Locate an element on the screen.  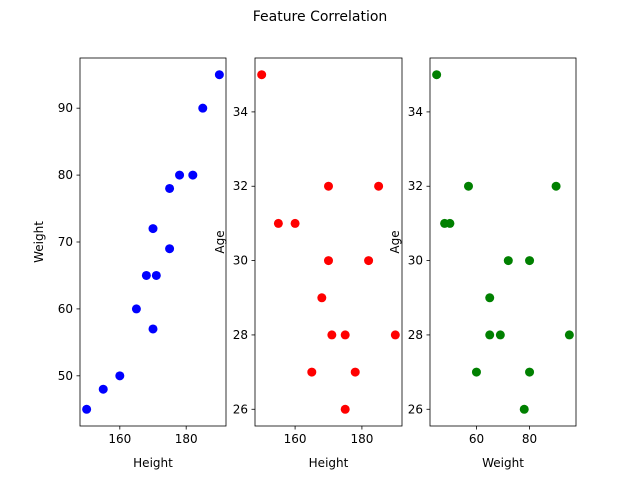
subplot-1-ytick-label: 70 is located at coordinates (65, 242).